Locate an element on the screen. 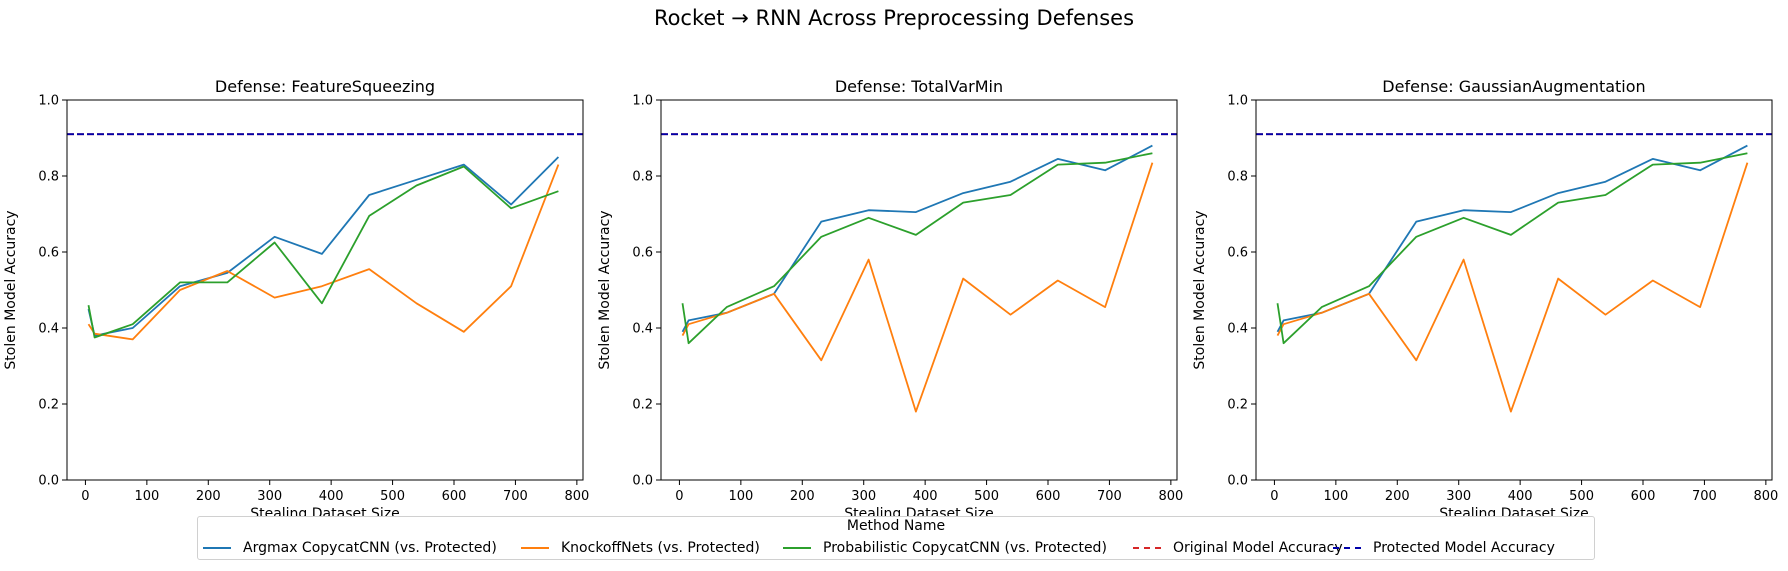  panel-title: Defense: FeatureSqueezing is located at coordinates (325, 86).